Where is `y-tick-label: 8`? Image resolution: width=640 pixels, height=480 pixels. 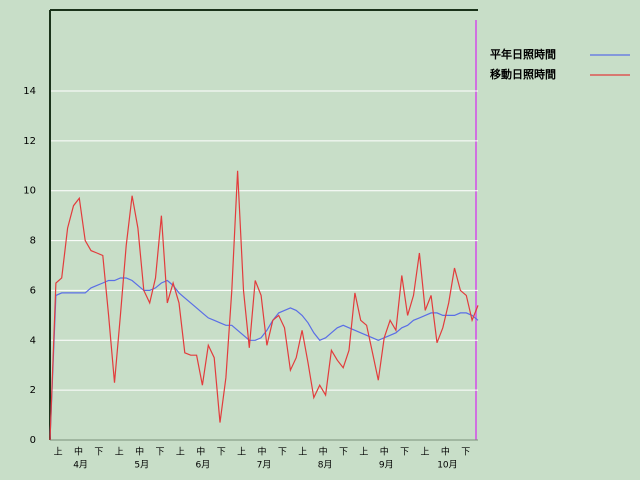 y-tick-label: 8 is located at coordinates (33, 241).